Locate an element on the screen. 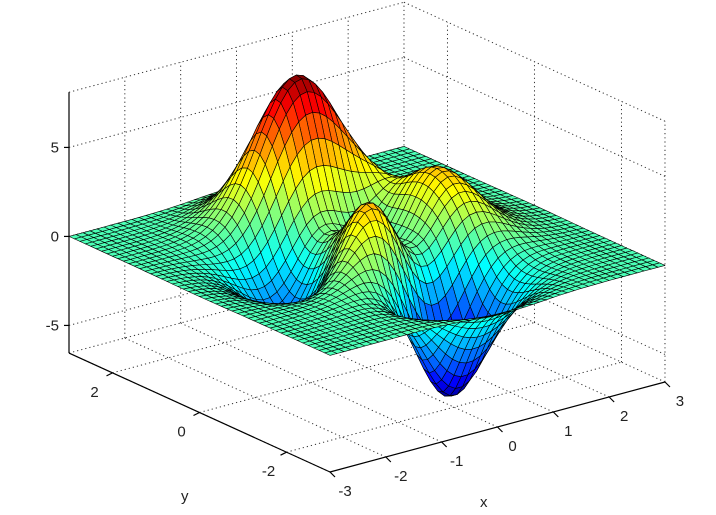 The width and height of the screenshot is (716, 515). z-tick-label: 0 is located at coordinates (55, 236).